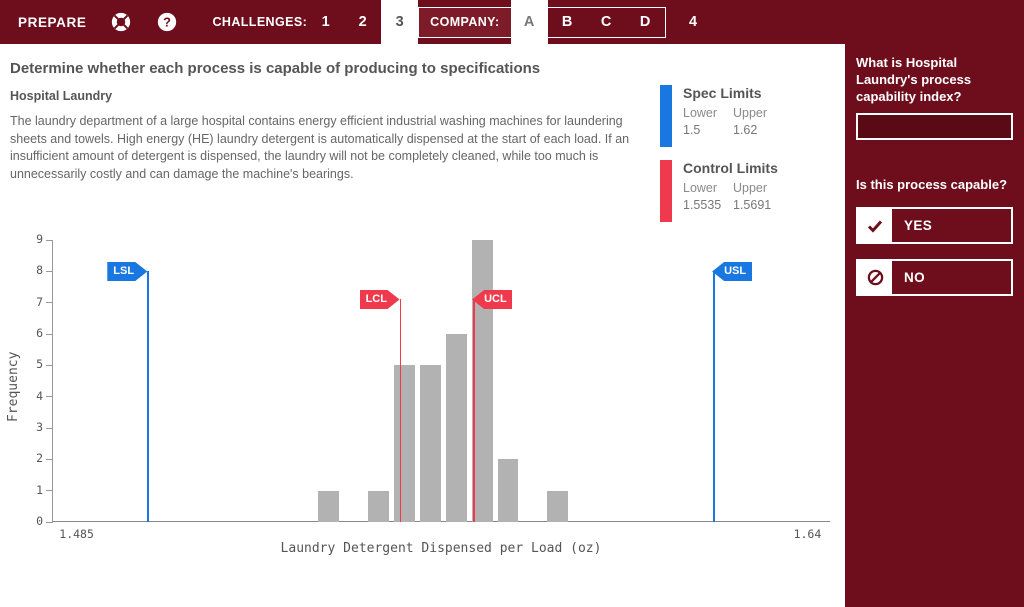  Describe the element at coordinates (39, 333) in the screenshot. I see `y-axis-tick-label: 6` at that location.